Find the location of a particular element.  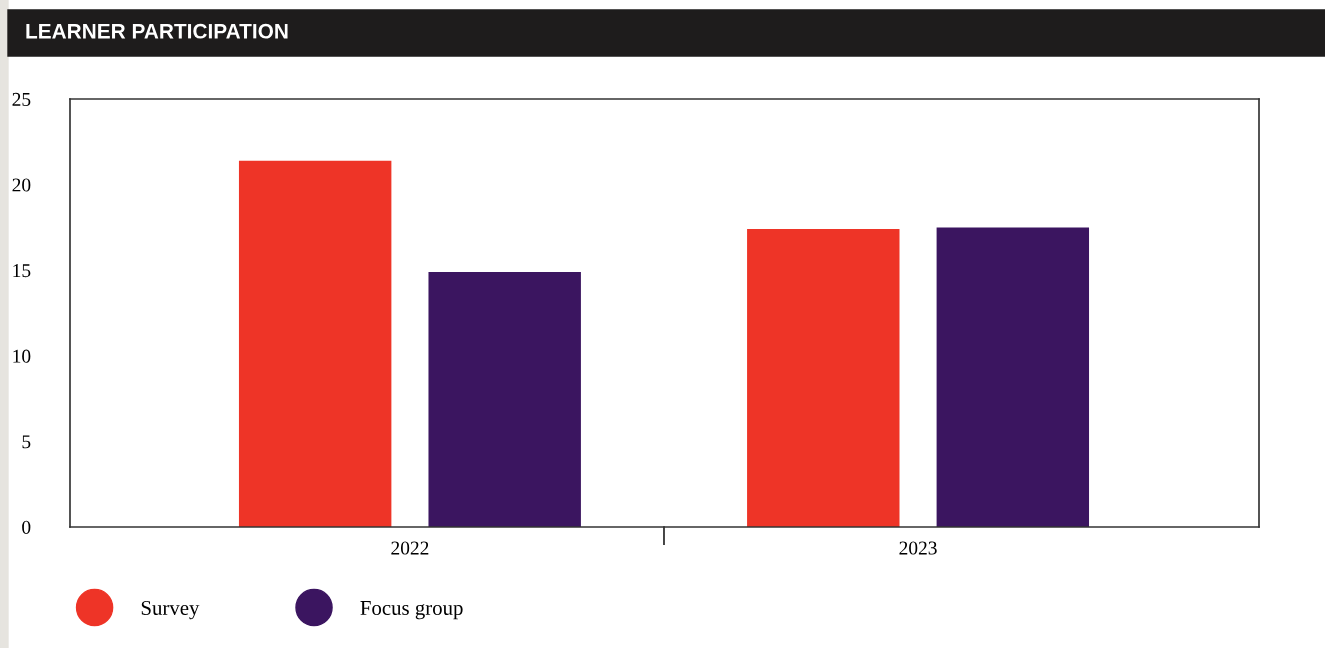

y-tick-label: 20 is located at coordinates (21, 185).